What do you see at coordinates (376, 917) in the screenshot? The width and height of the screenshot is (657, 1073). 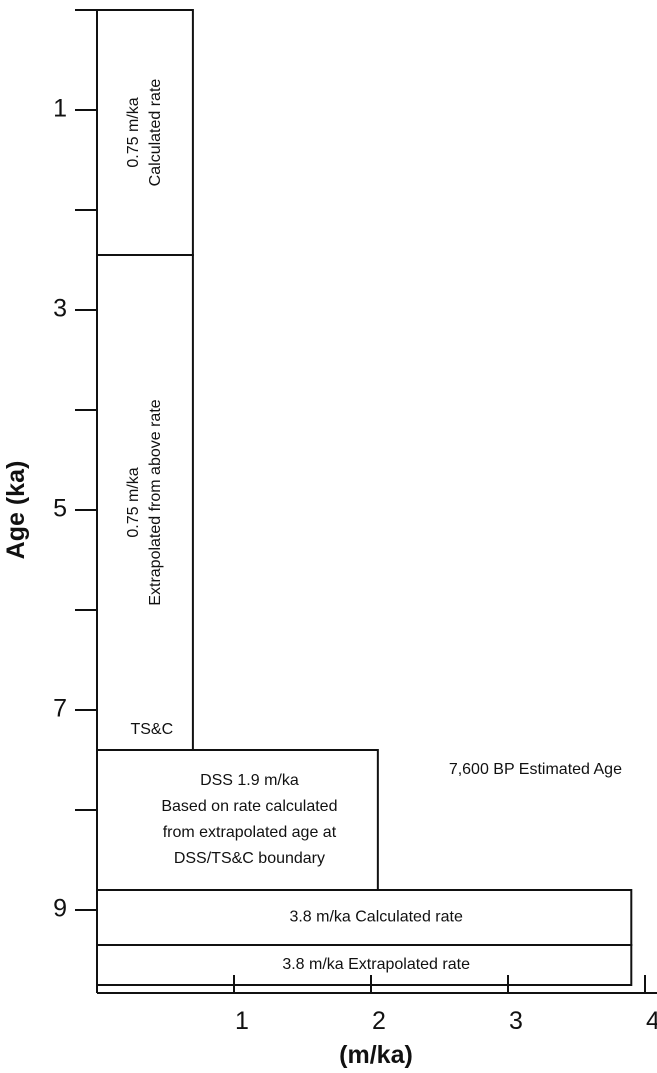 I see `bar-label-calc-lower-0: 3.8 m/ka Calculated rate` at bounding box center [376, 917].